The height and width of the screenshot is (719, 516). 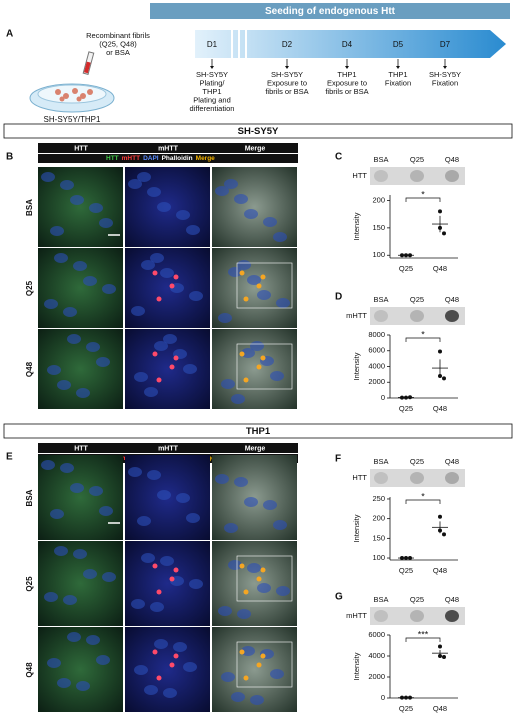 I want to click on header-title: Seeding of endogenous Htt, so click(x=330, y=11).